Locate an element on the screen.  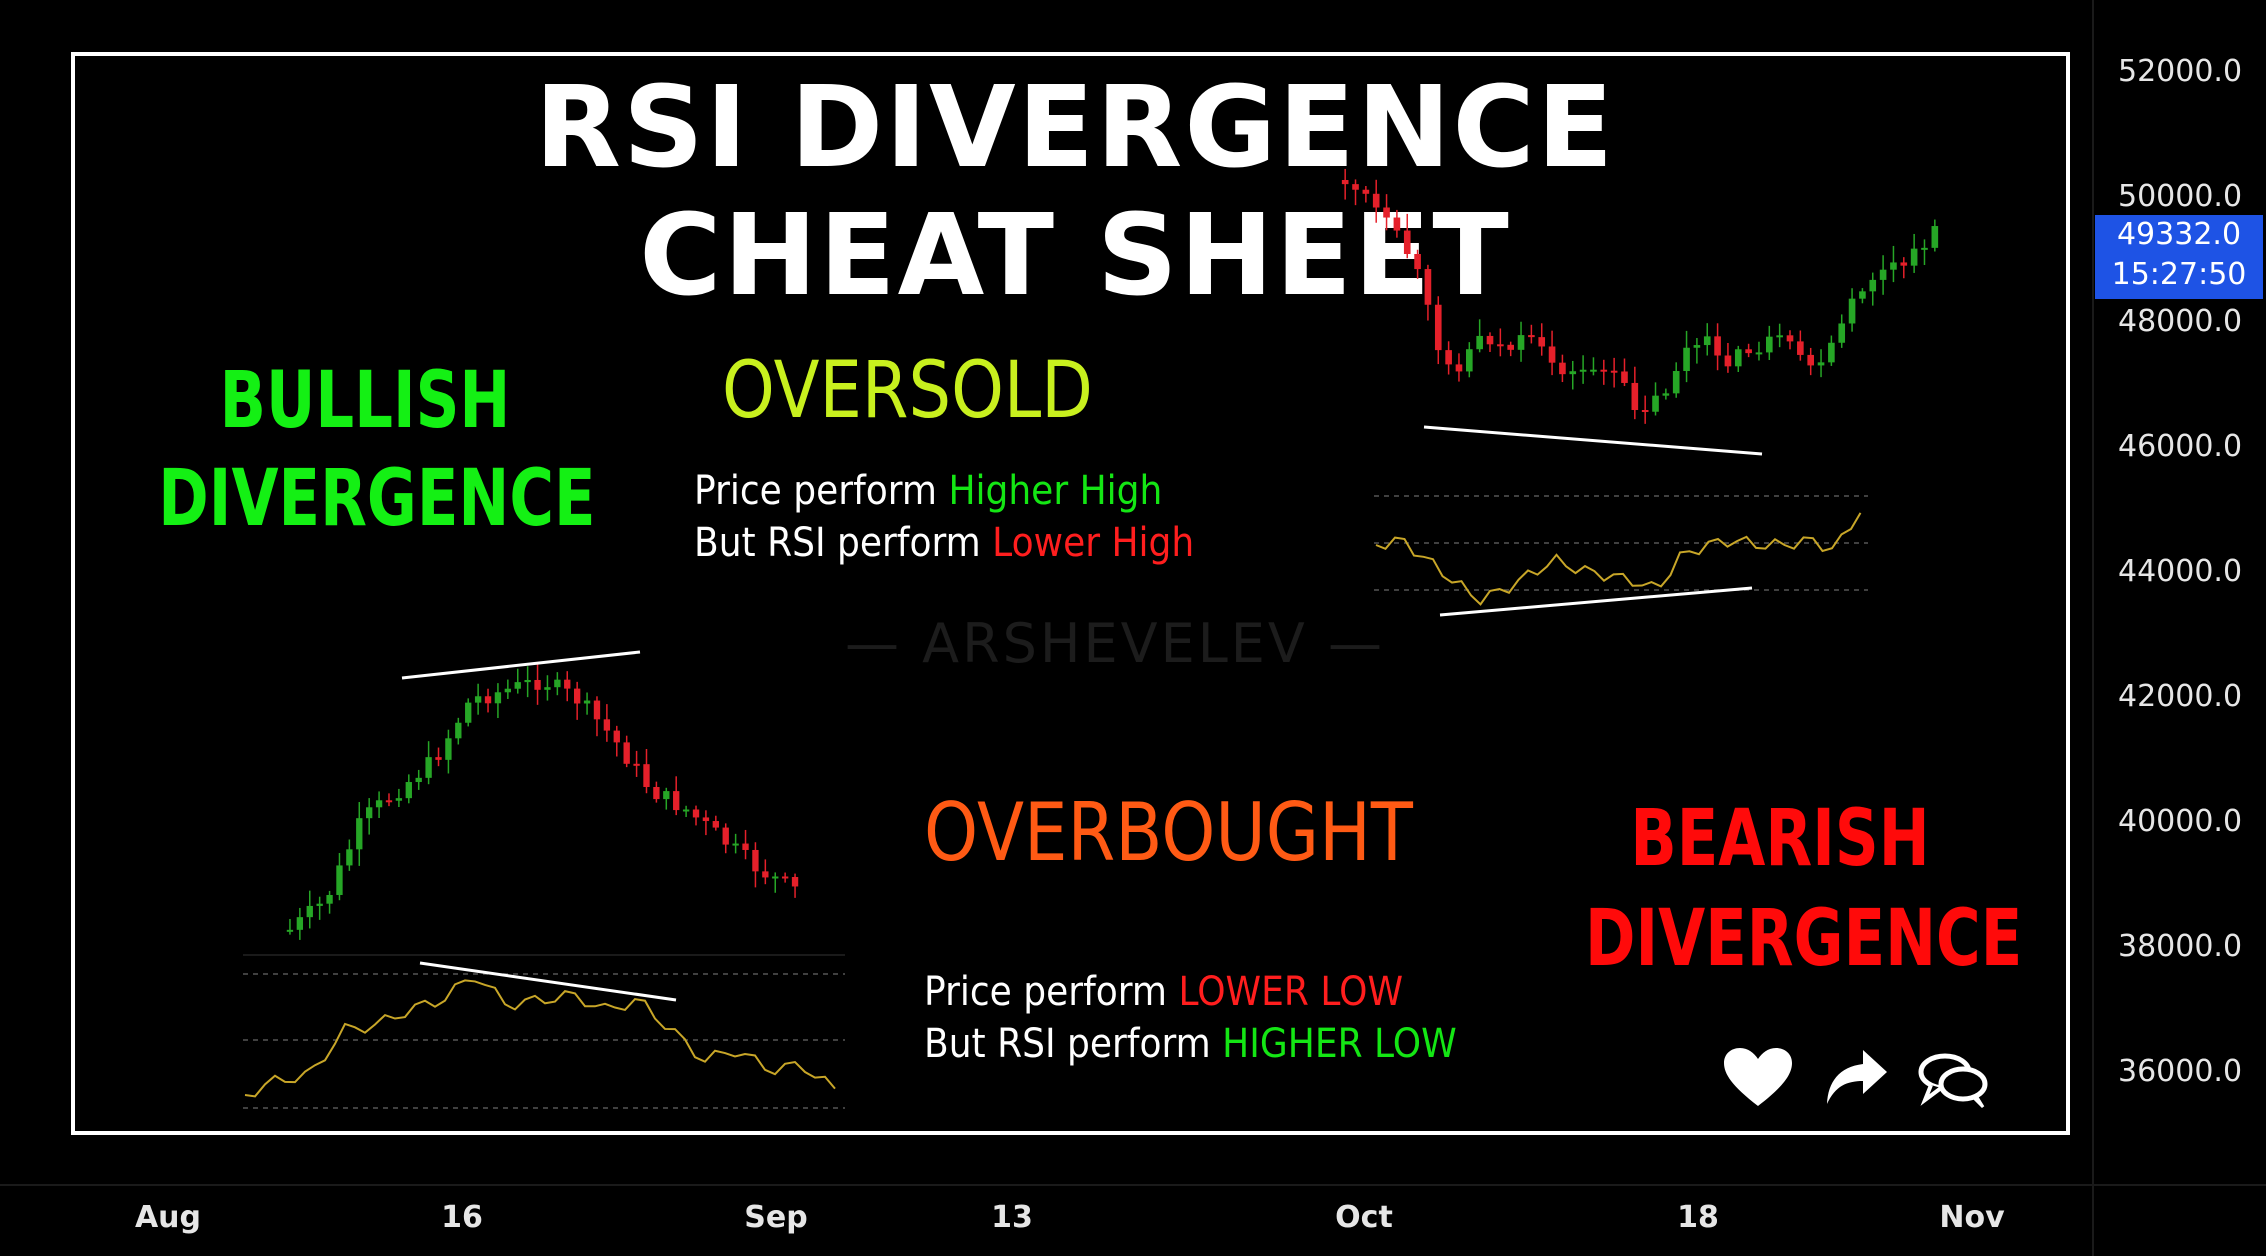
overbought-line1-prefix: Price perform is located at coordinates (1051, 992).